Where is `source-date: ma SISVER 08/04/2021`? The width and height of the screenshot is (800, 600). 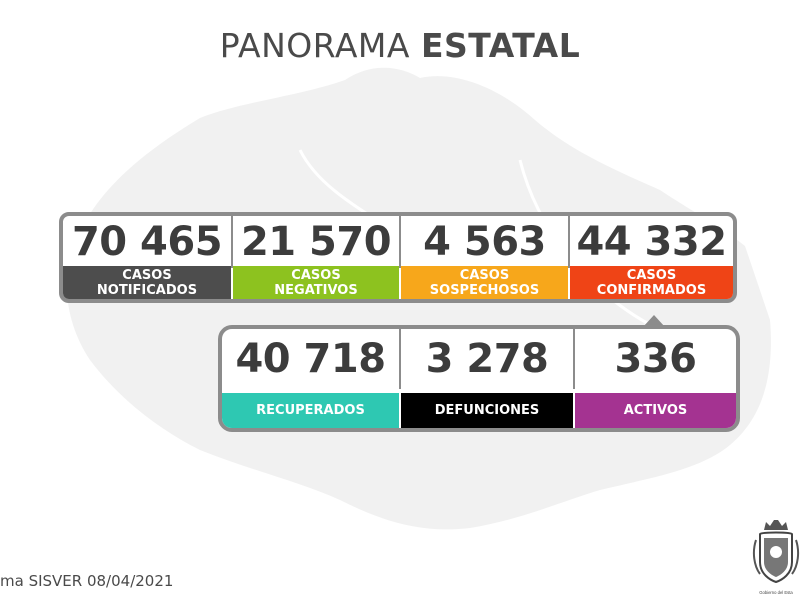 source-date: ma SISVER 08/04/2021 is located at coordinates (87, 581).